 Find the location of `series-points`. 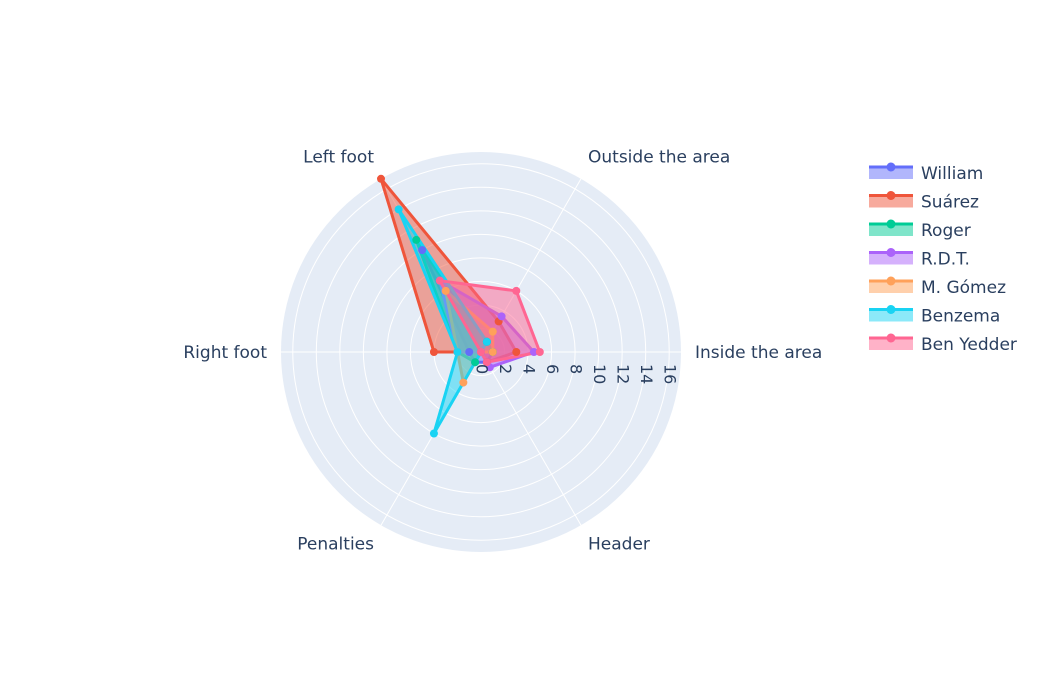

series-points is located at coordinates (460, 306).